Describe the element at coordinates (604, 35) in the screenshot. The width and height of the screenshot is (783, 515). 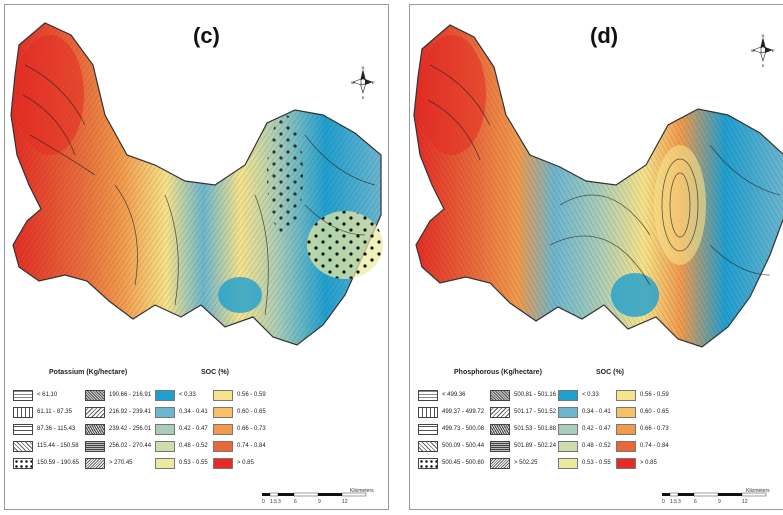
I see `panel-label-d: (d)` at that location.